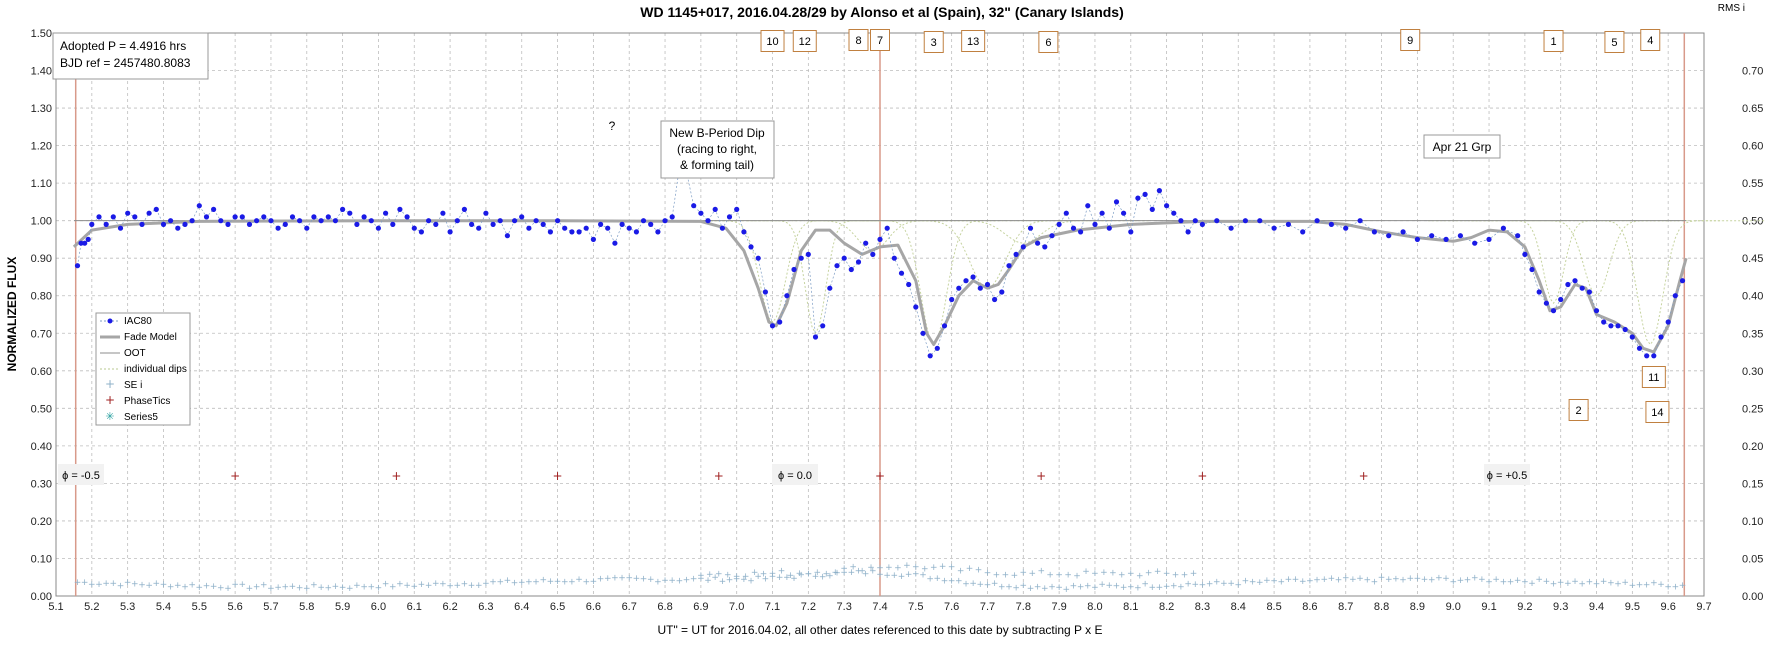 The image size is (1765, 646). I want to click on phase-tic-marker: +, so click(880, 476).